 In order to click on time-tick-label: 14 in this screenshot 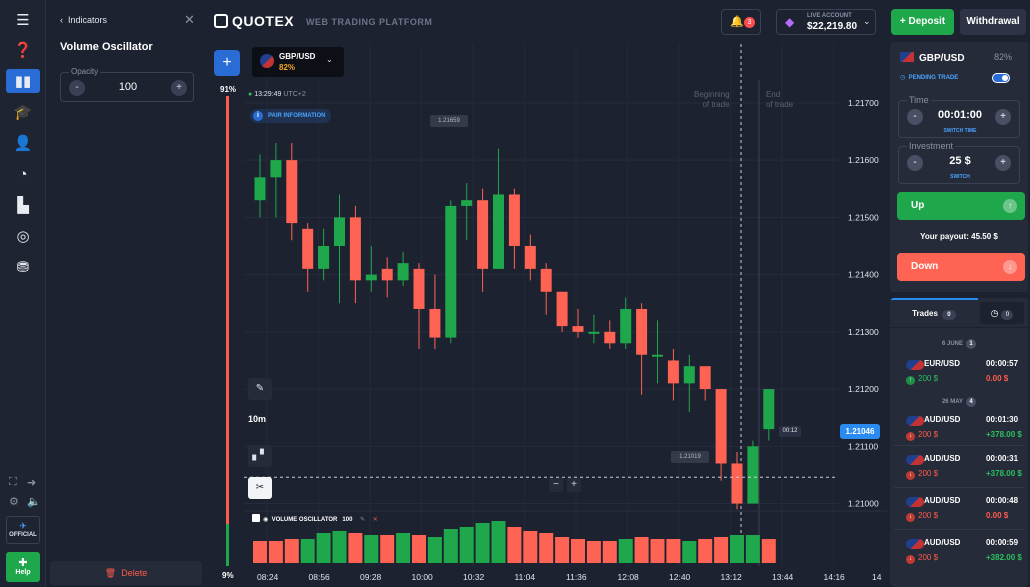, I will do `click(877, 577)`.